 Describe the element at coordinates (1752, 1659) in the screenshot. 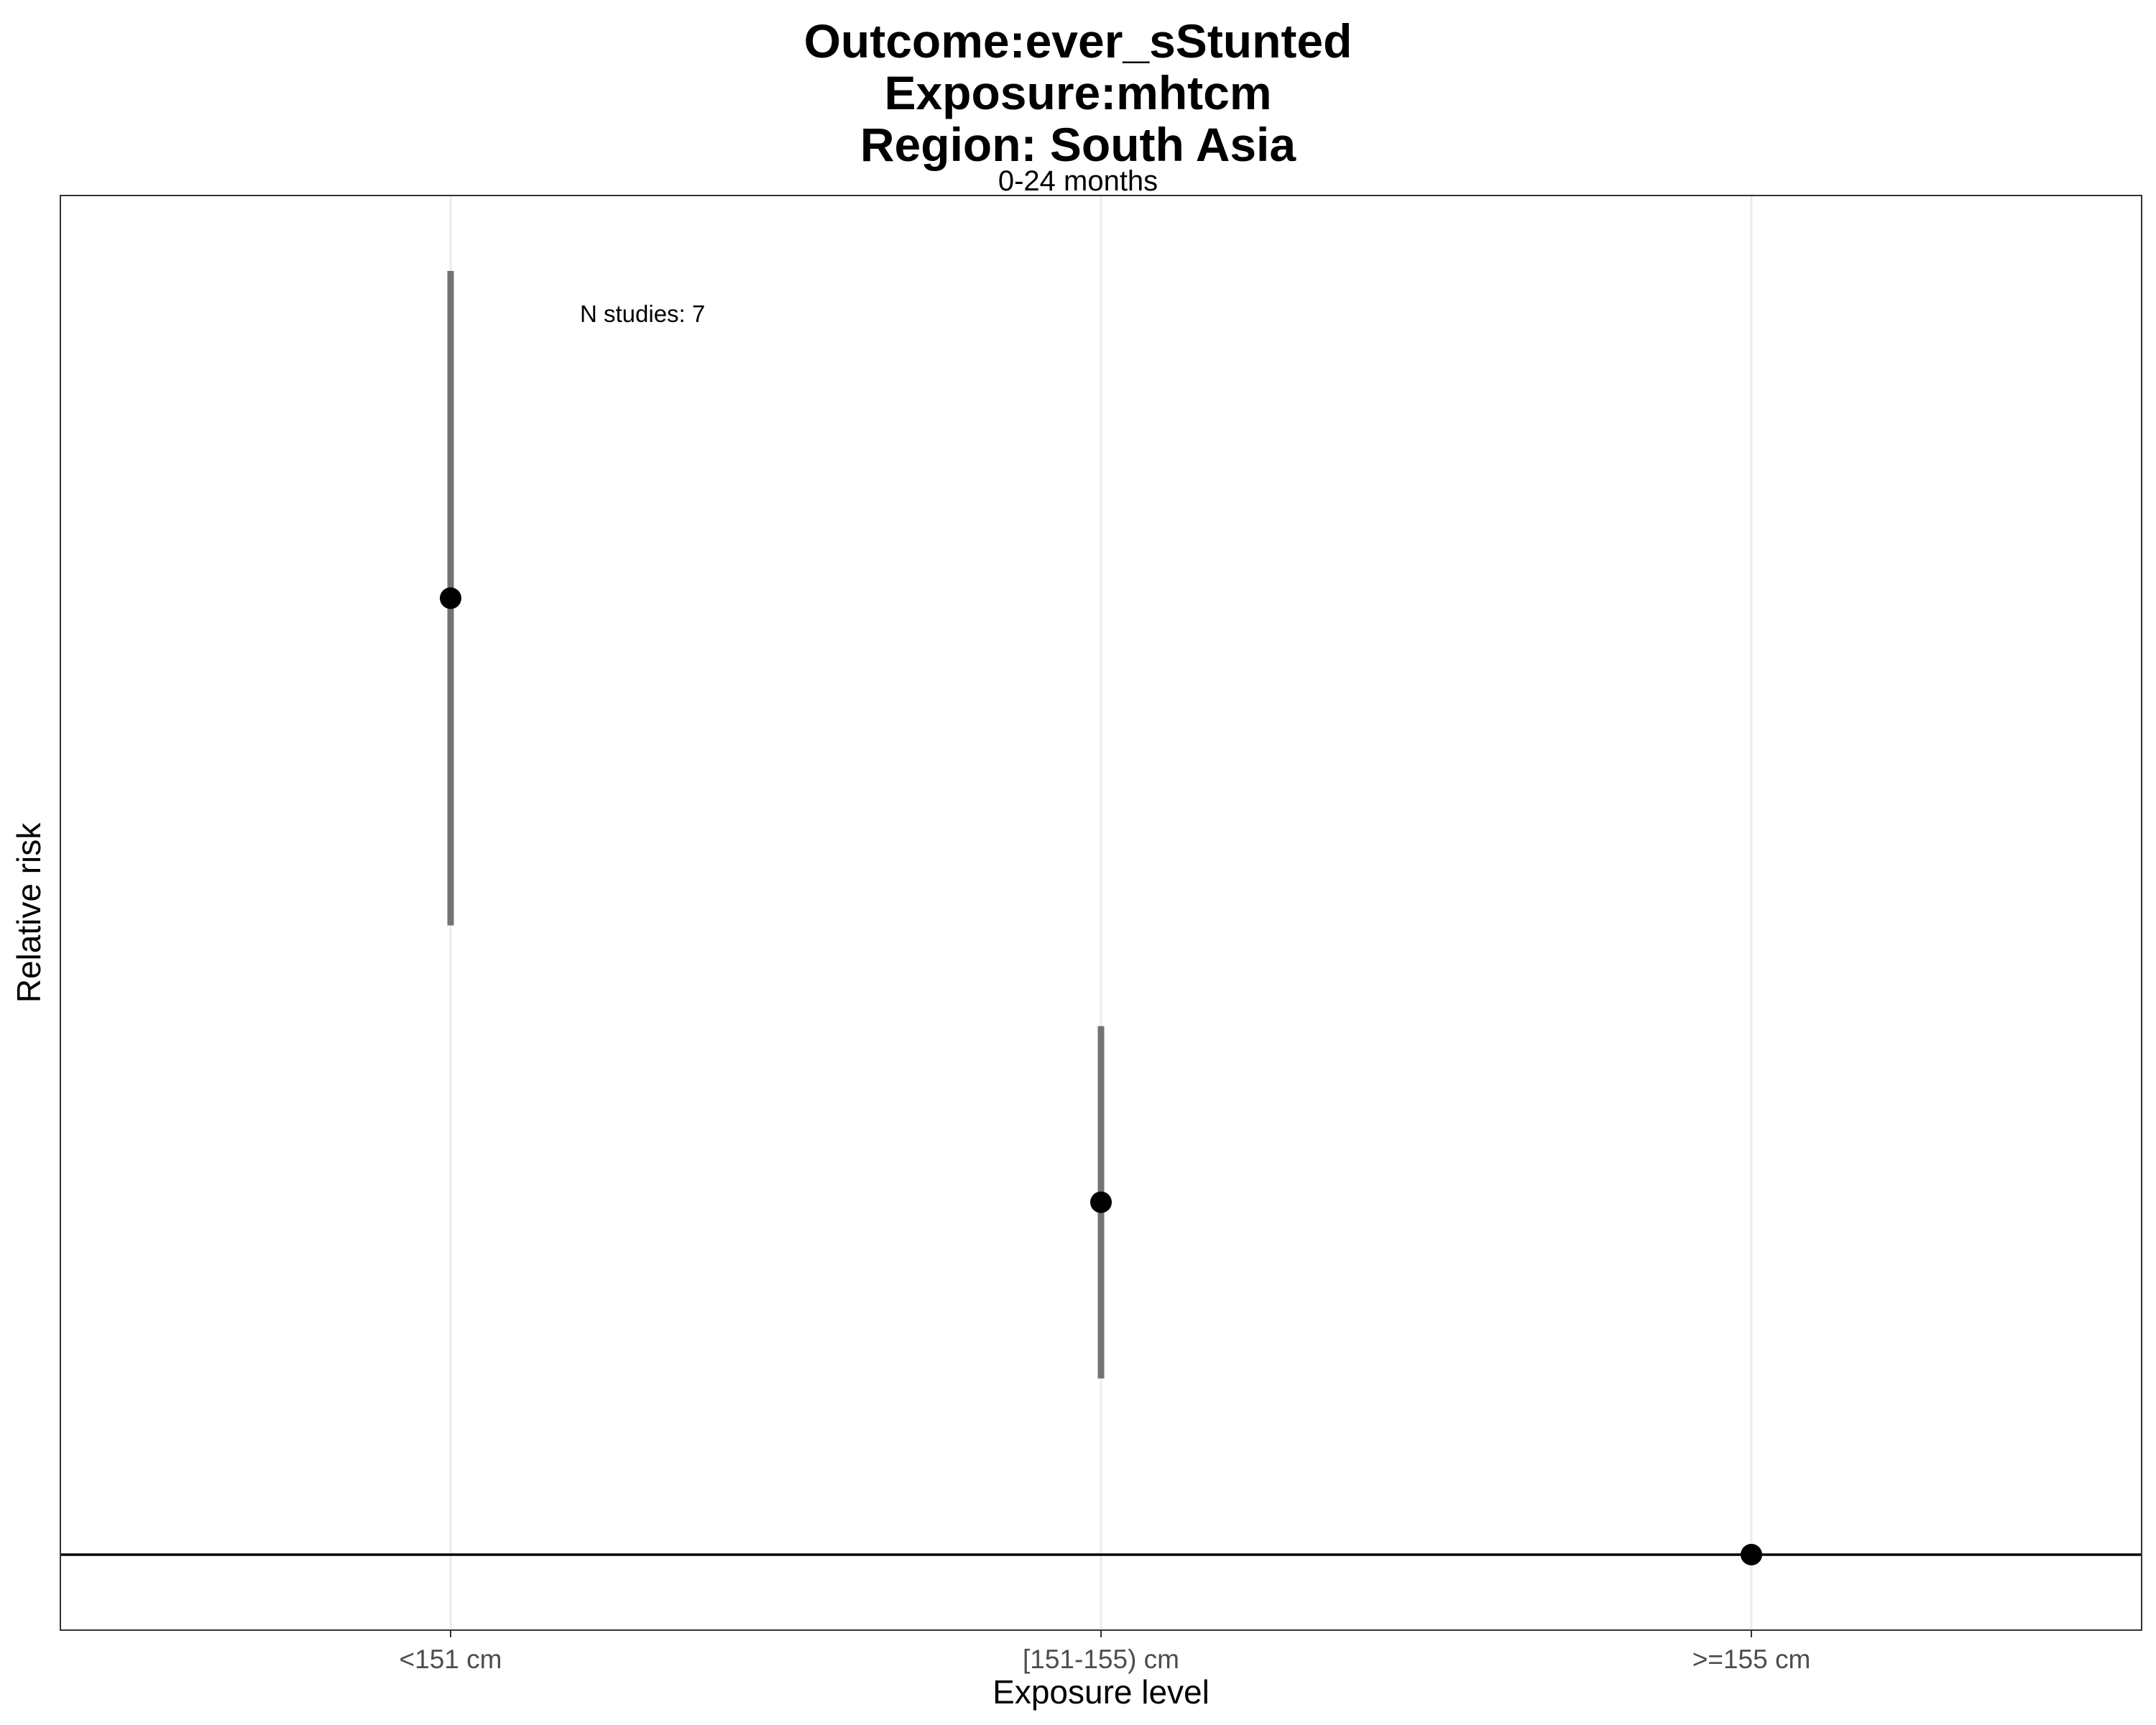

I see `x-tick-label: >=155 cm` at that location.